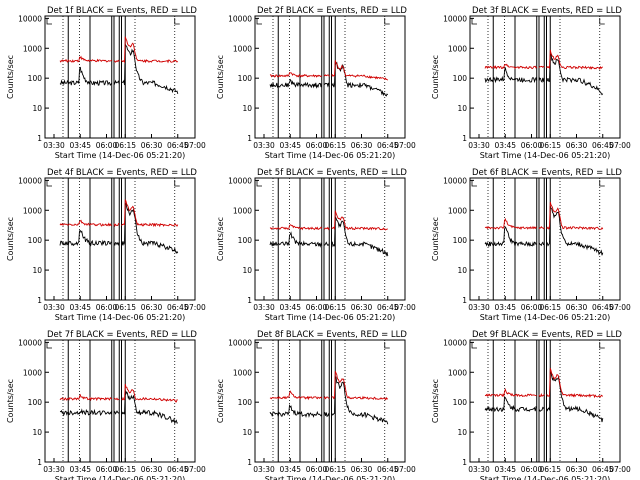  I want to click on panel-title: Det 8f BLACK = Events, RED = LLD, so click(332, 335).